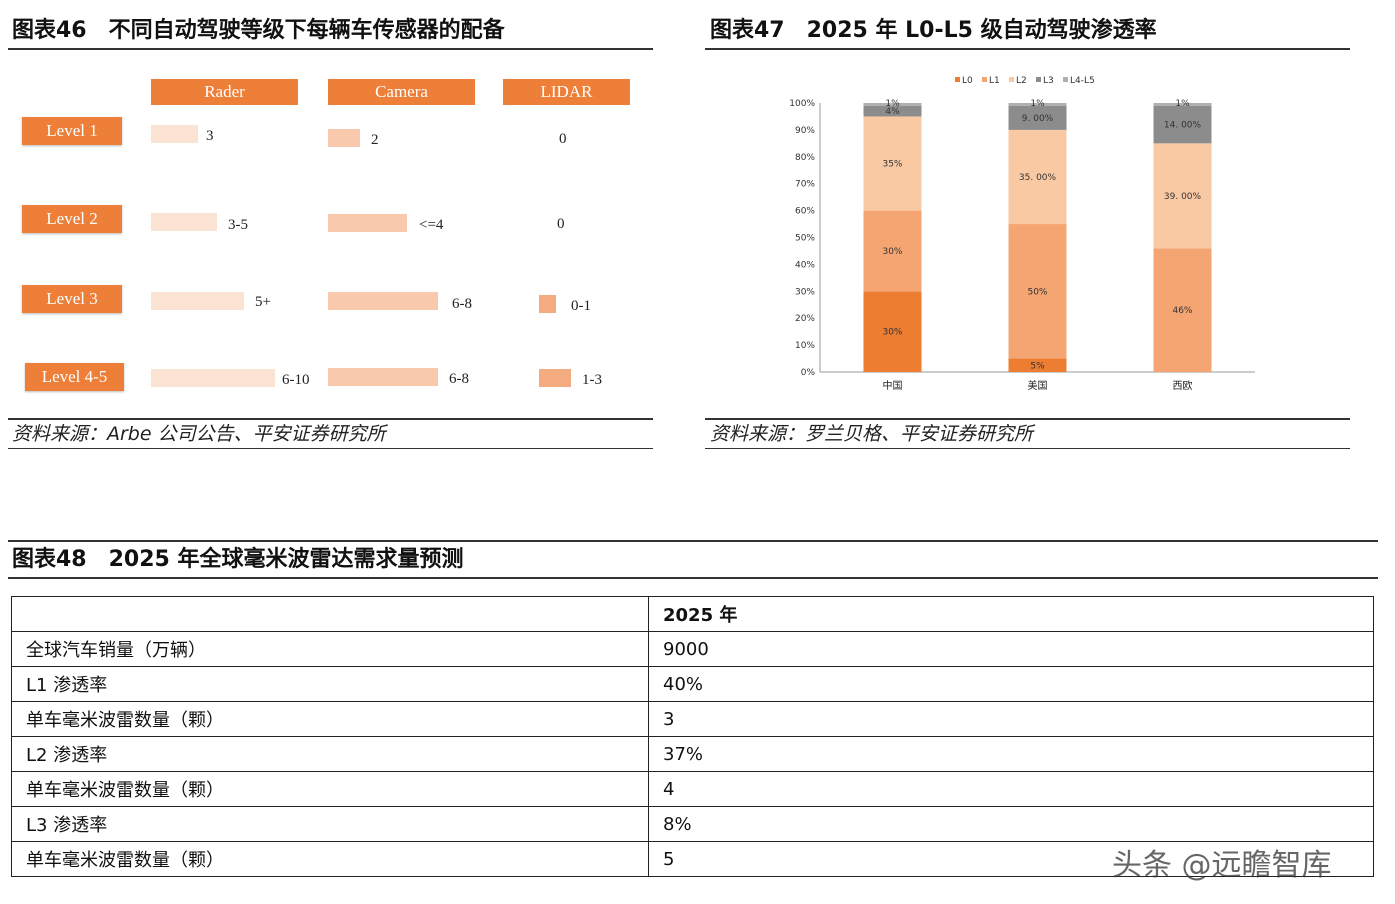  I want to click on table-row: 单车毫米波雷数量（颗） 3, so click(692, 719).